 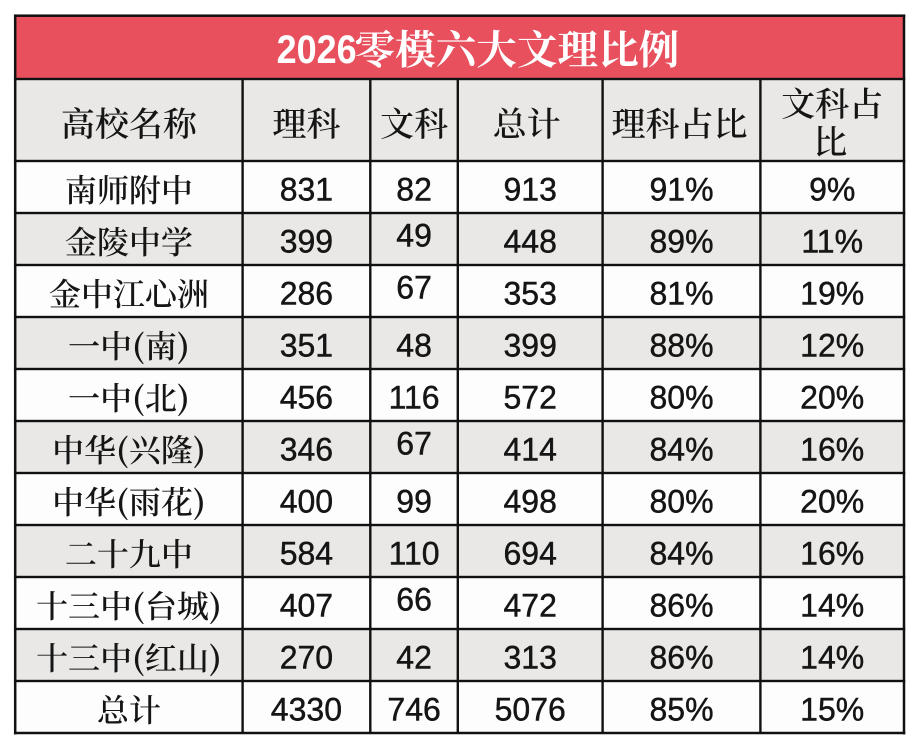 What do you see at coordinates (414, 398) in the screenshot?
I see `svg-text: 116` at bounding box center [414, 398].